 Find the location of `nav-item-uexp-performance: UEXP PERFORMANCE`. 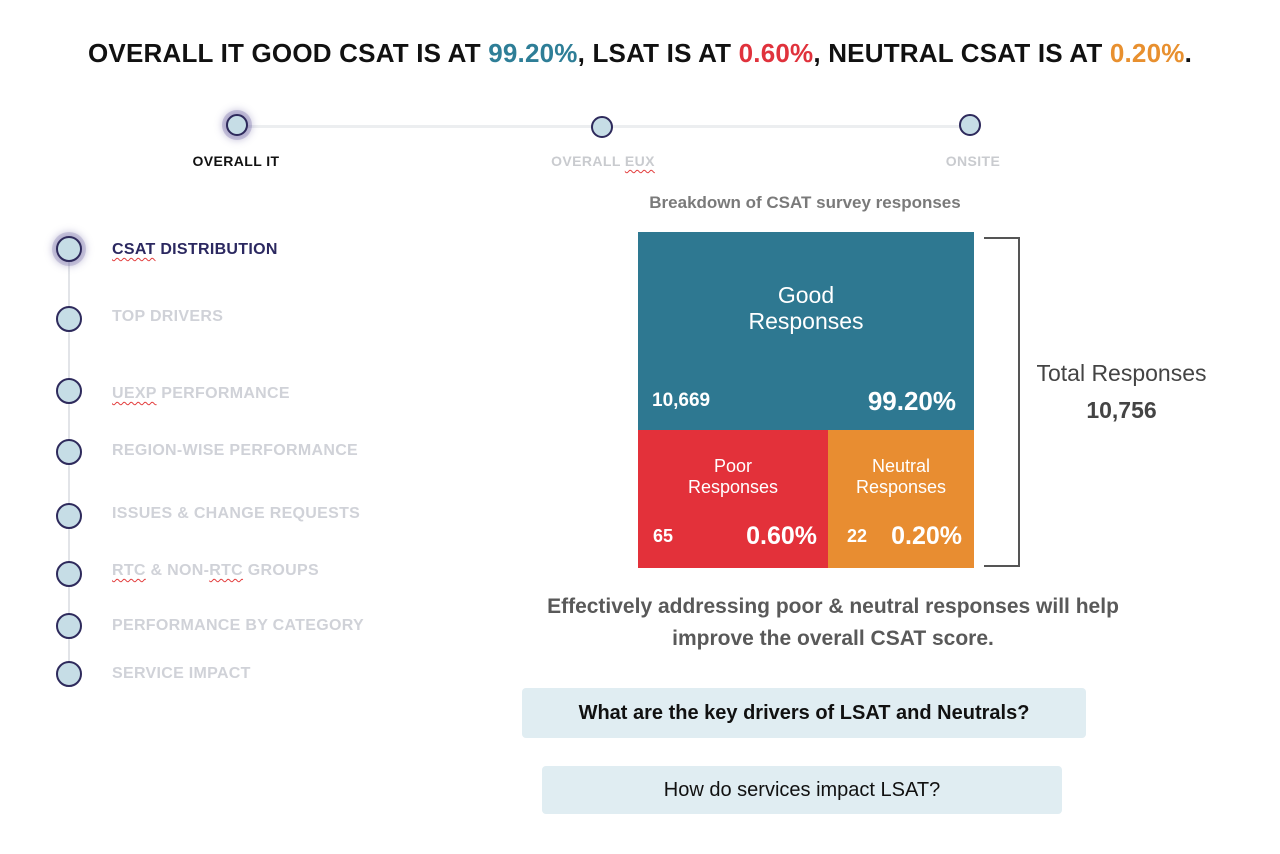

nav-item-uexp-performance: UEXP PERFORMANCE is located at coordinates (201, 394).